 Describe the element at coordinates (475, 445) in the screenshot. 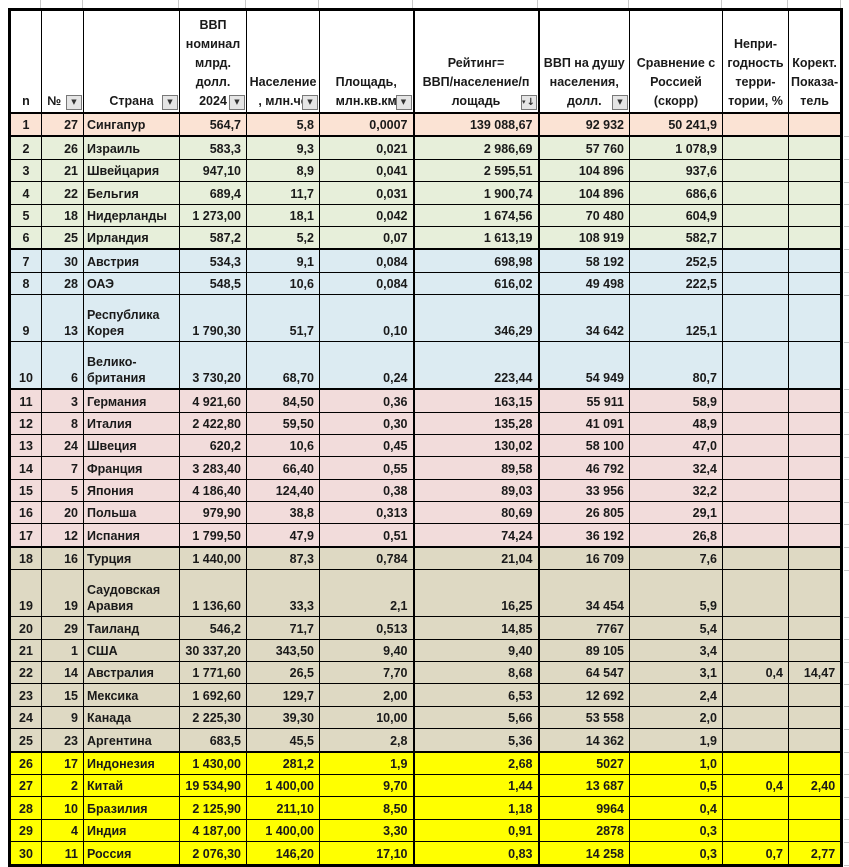

I see `cell-rating: 130,02` at that location.